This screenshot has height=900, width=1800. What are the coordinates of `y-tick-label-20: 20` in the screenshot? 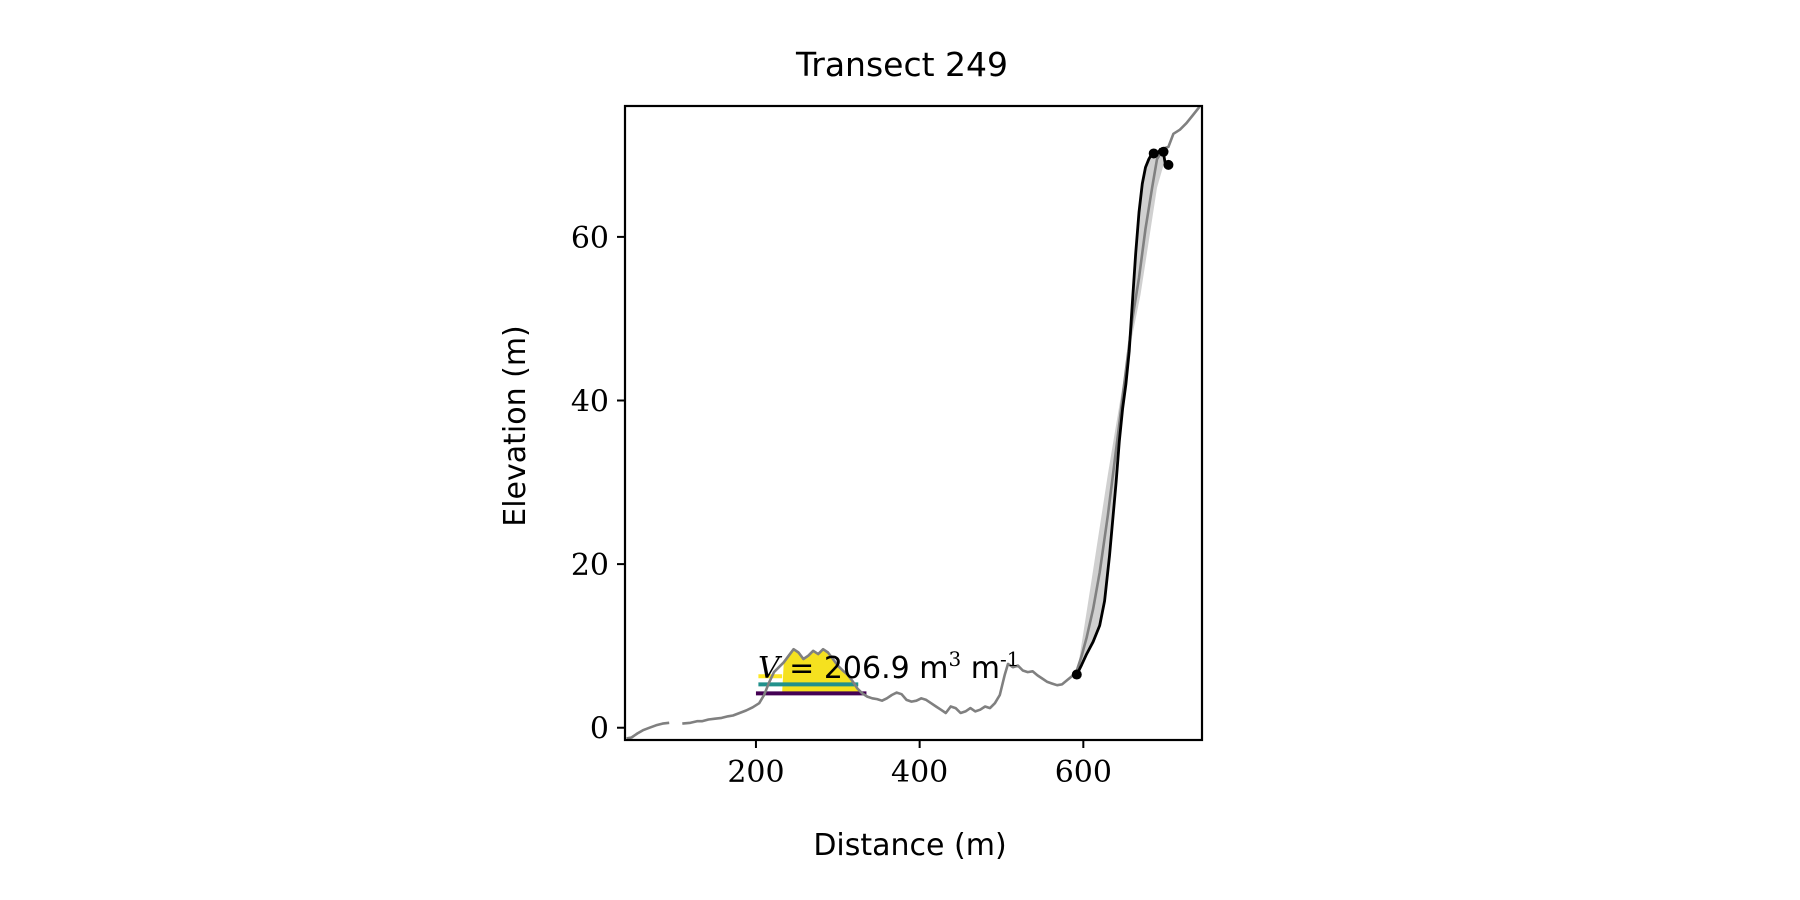 It's located at (590, 565).